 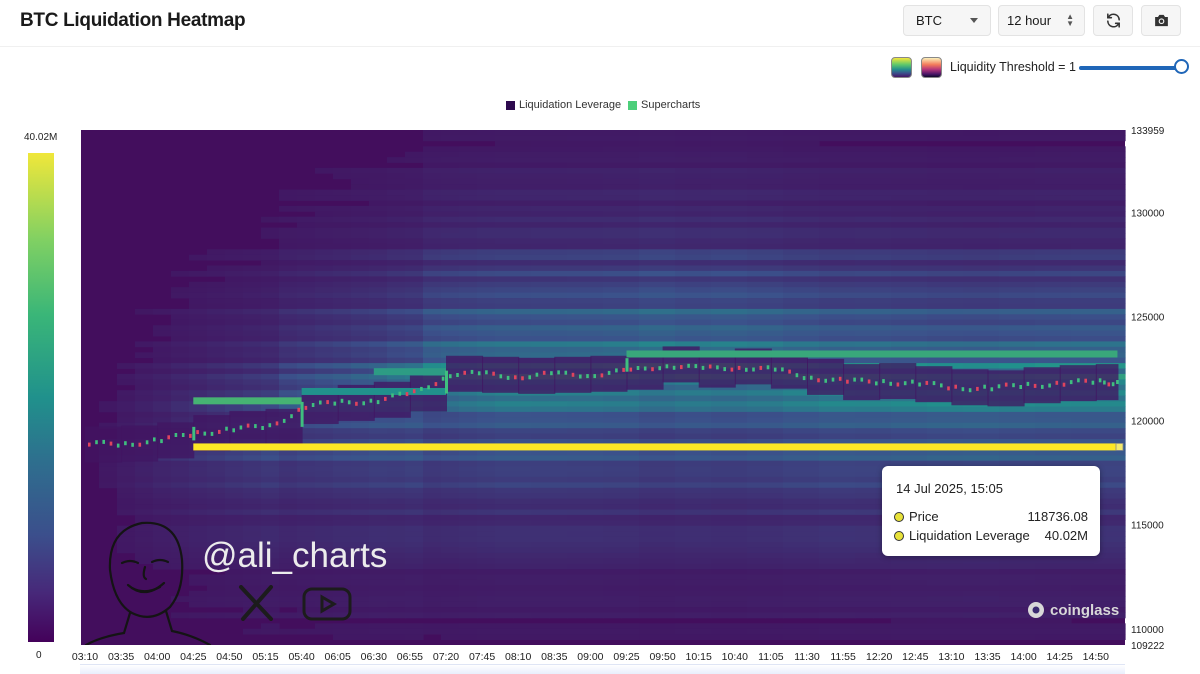 What do you see at coordinates (563, 105) in the screenshot?
I see `legend-item-liquidation-leverage: Liquidation Leverage` at bounding box center [563, 105].